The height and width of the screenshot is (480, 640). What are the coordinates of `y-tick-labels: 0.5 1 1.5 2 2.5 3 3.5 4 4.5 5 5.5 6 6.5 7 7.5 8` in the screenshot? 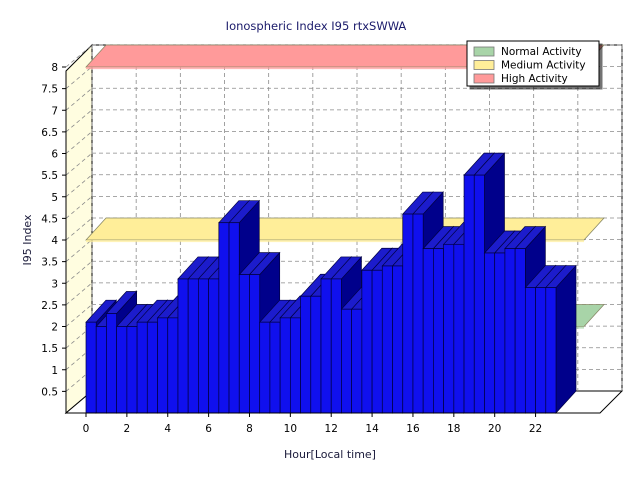 It's located at (53, 230).